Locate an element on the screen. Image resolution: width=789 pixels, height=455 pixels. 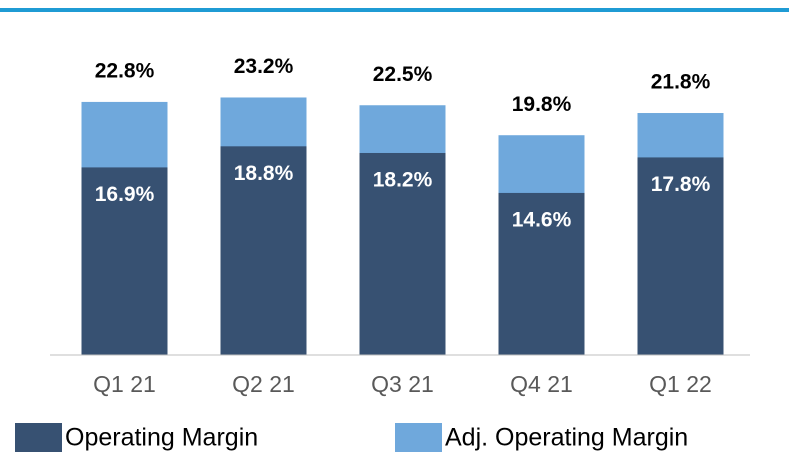
value-label: 14.6% is located at coordinates (542, 219).